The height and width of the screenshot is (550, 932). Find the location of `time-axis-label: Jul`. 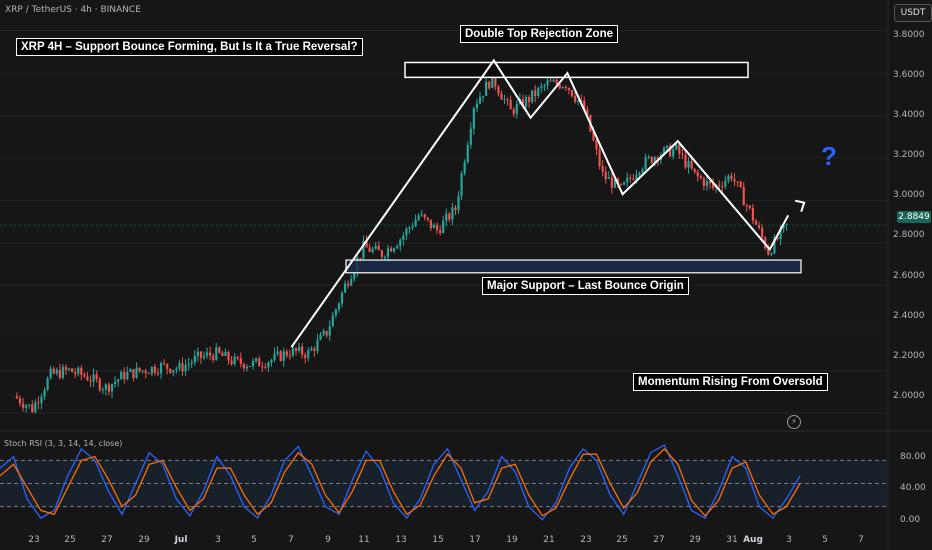

time-axis-label: Jul is located at coordinates (181, 540).